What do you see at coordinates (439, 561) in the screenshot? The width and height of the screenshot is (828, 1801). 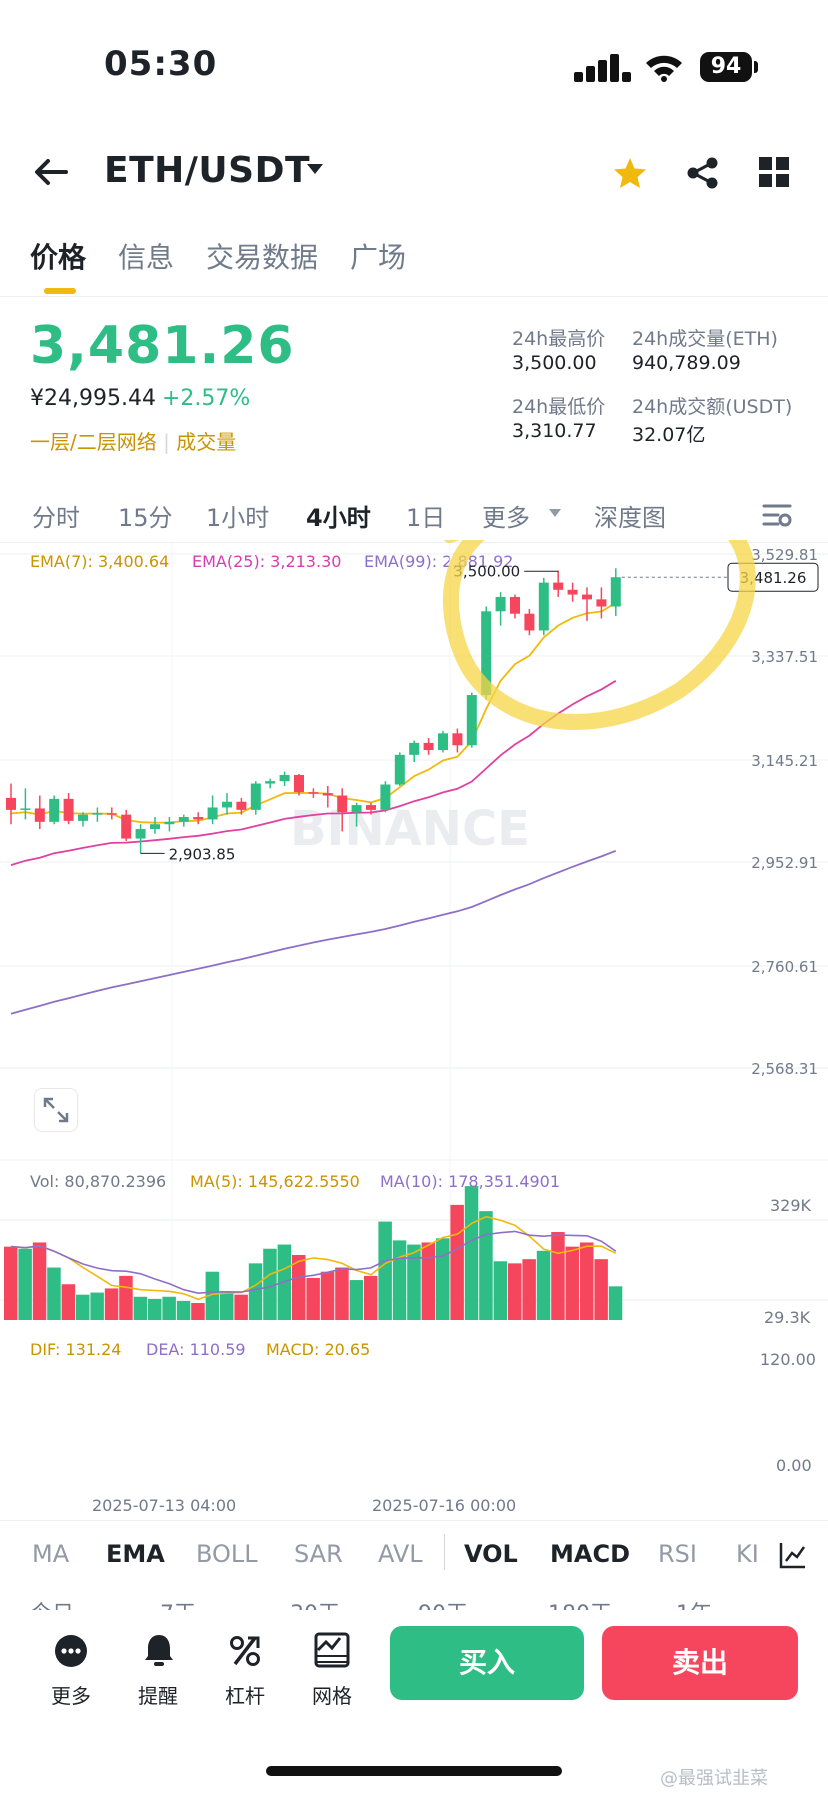 I see `ema99-legend: EMA(99): 2,881.92` at bounding box center [439, 561].